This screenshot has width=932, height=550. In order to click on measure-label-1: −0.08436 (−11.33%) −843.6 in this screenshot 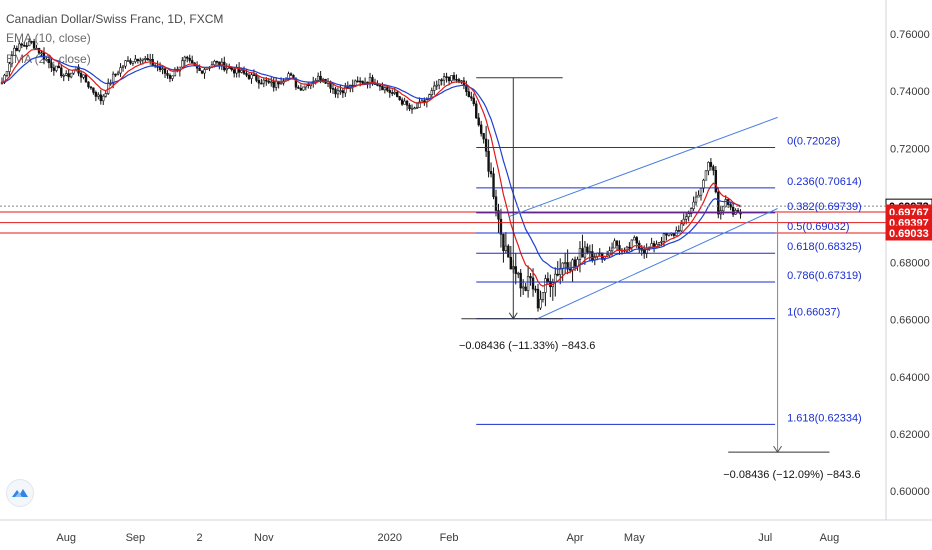, I will do `click(527, 346)`.